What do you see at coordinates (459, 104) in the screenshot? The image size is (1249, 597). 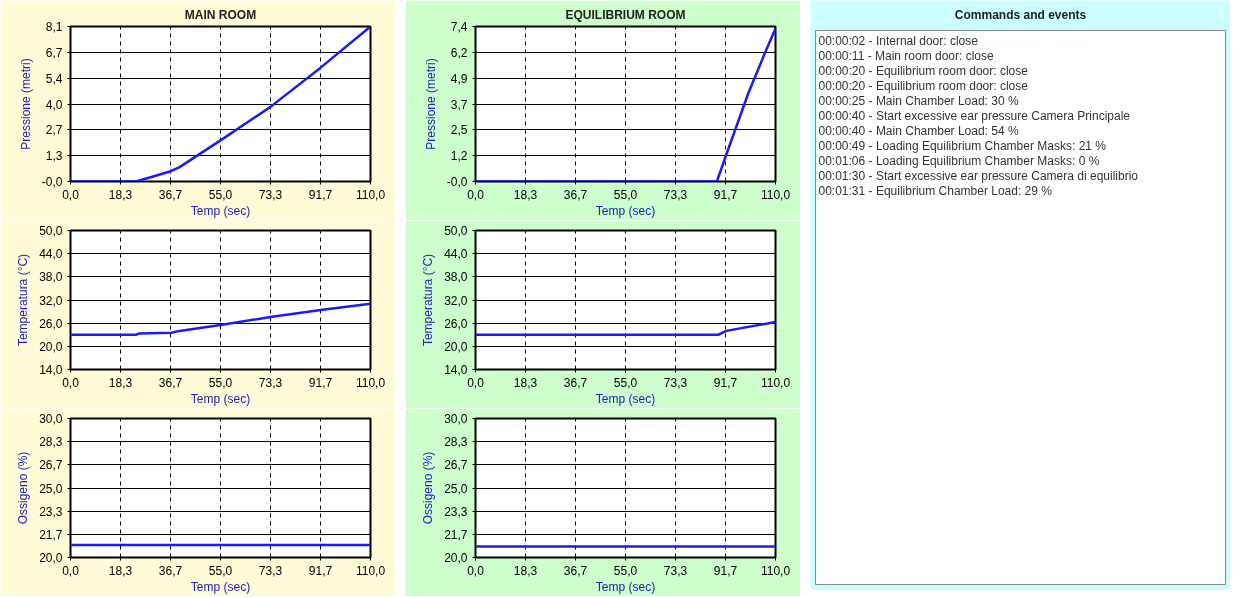 I see `y-tick-label: 3,7` at bounding box center [459, 104].